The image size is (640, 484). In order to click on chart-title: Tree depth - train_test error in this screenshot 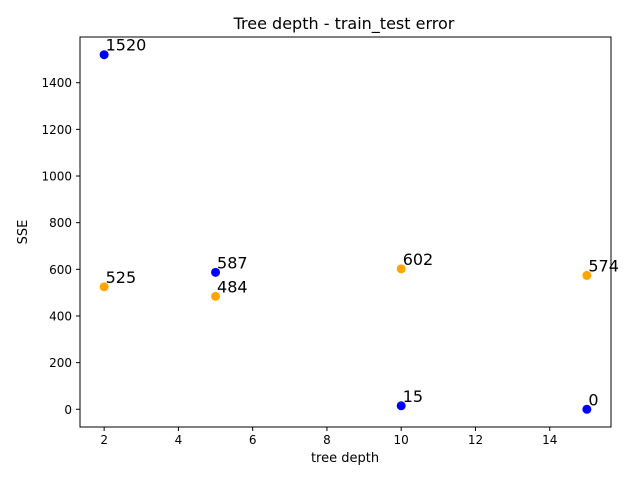, I will do `click(344, 24)`.